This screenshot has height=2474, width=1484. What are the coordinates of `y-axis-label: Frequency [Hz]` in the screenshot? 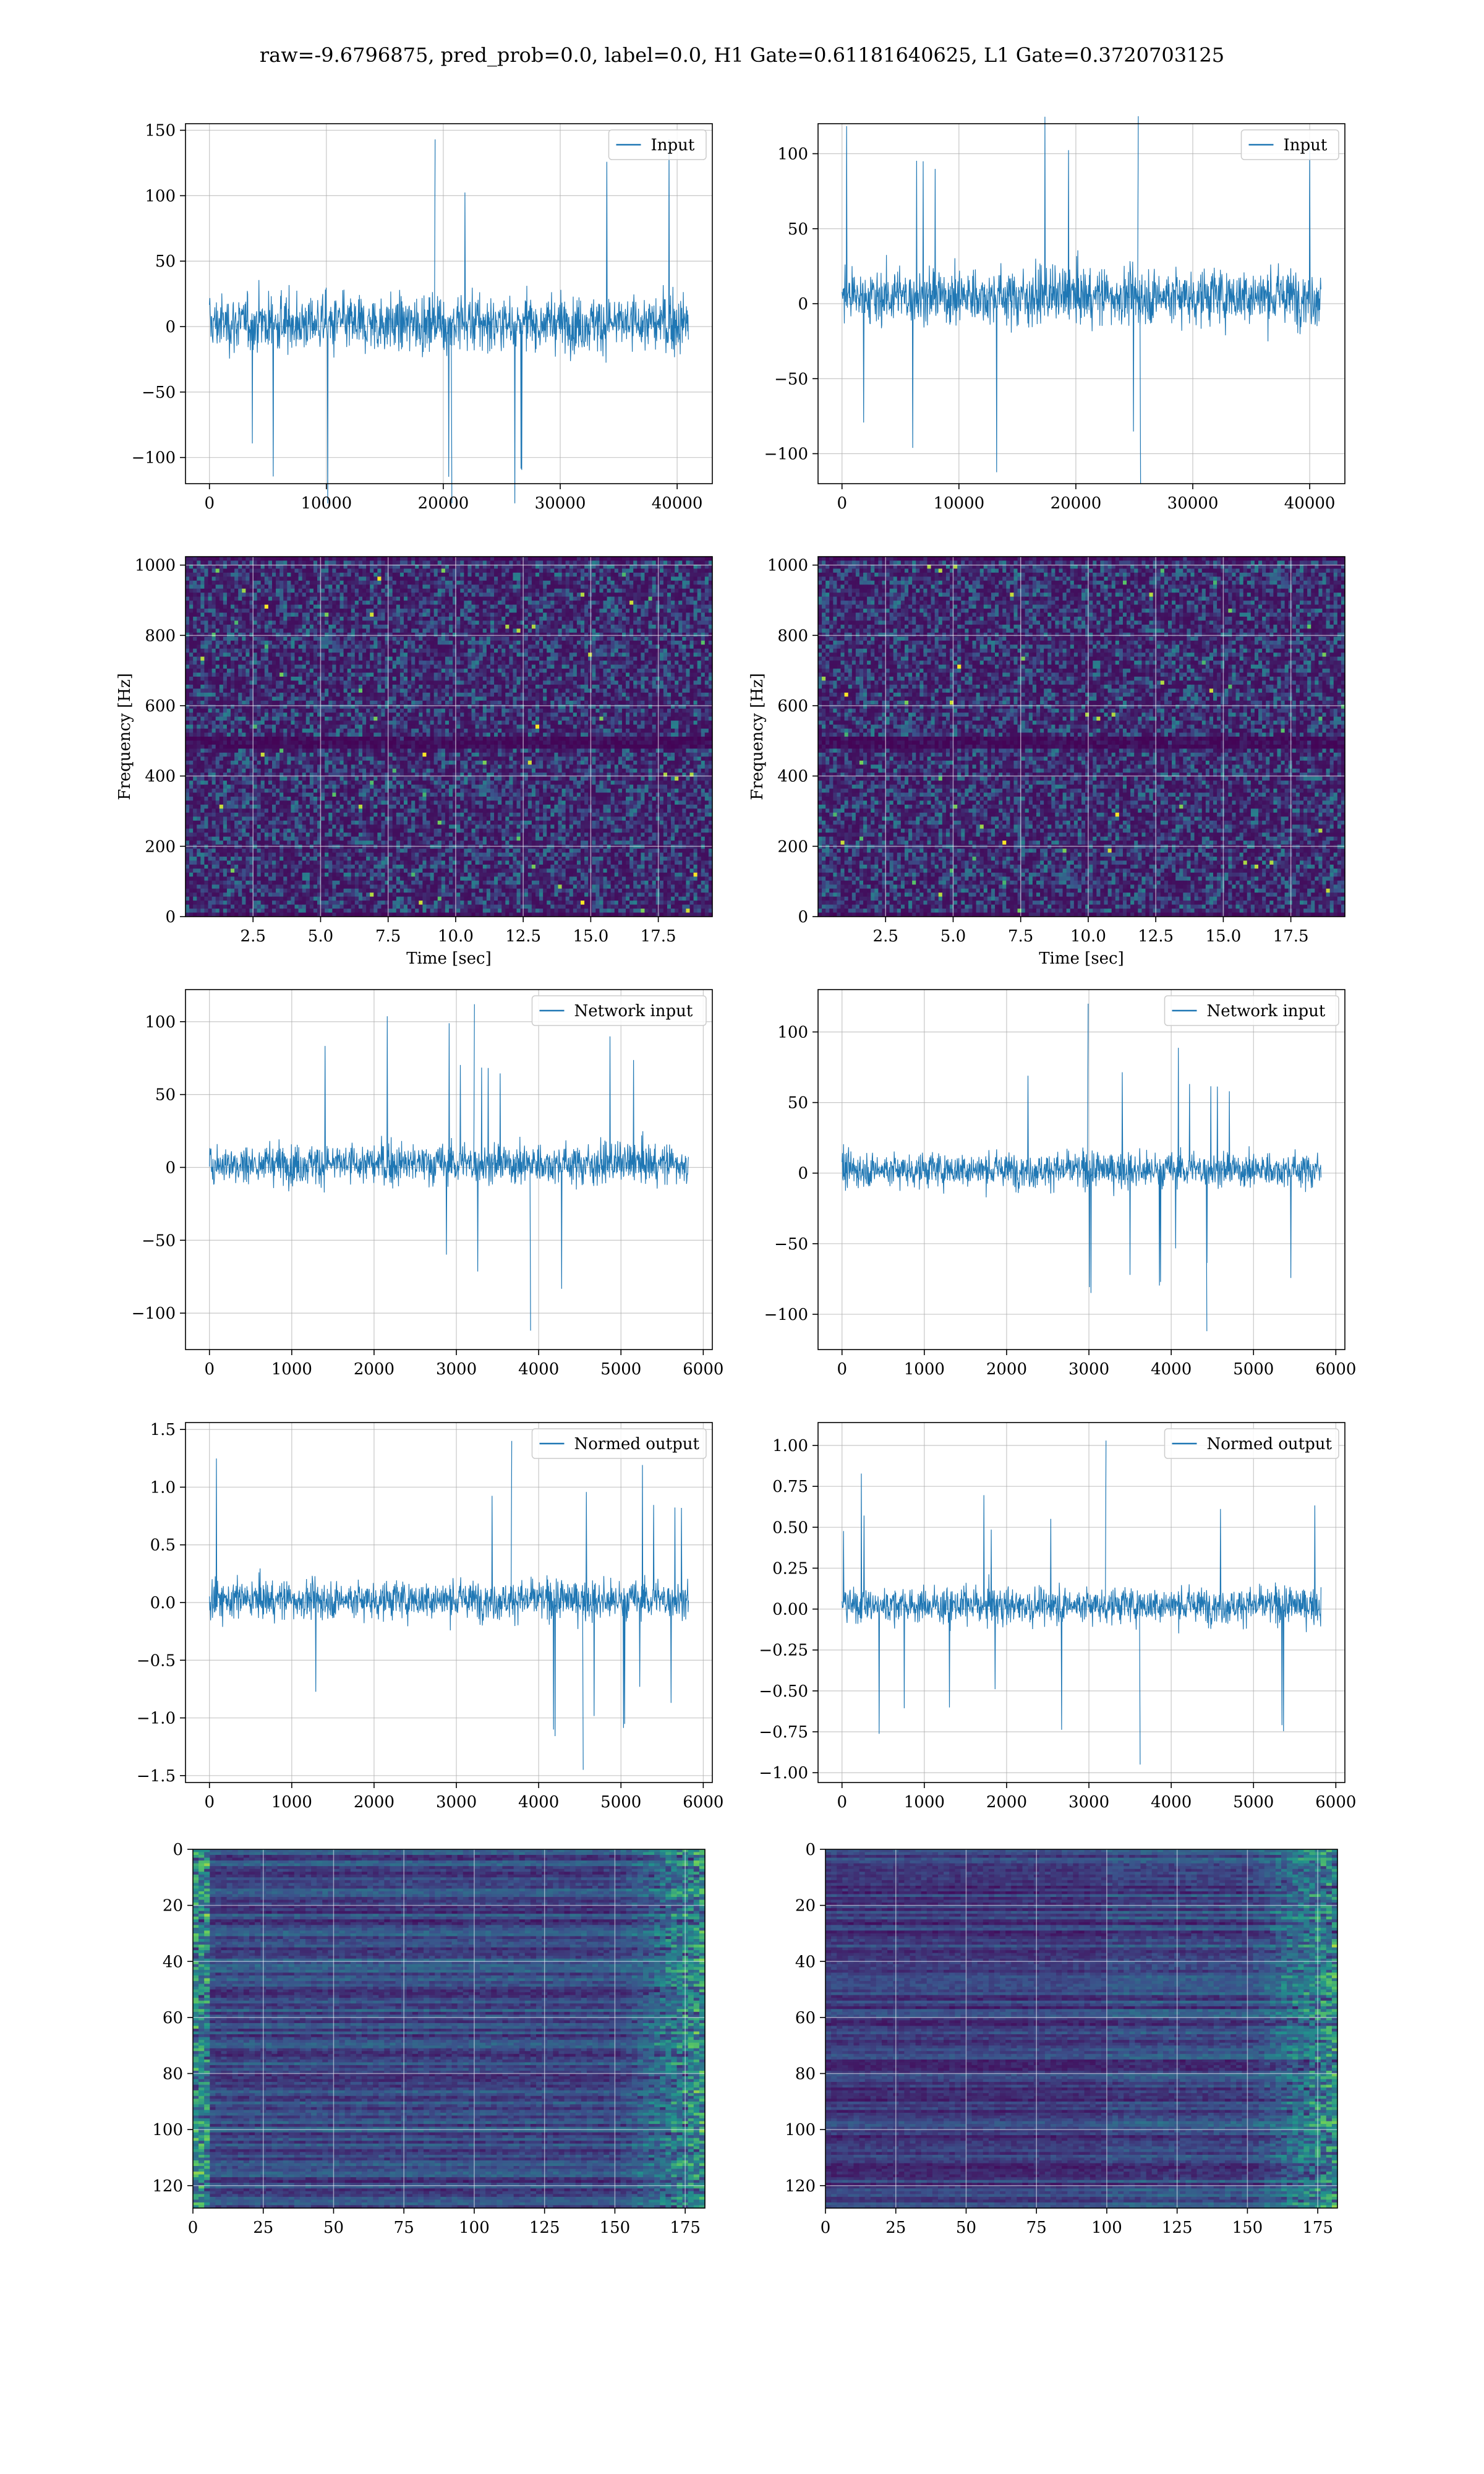 It's located at (125, 736).